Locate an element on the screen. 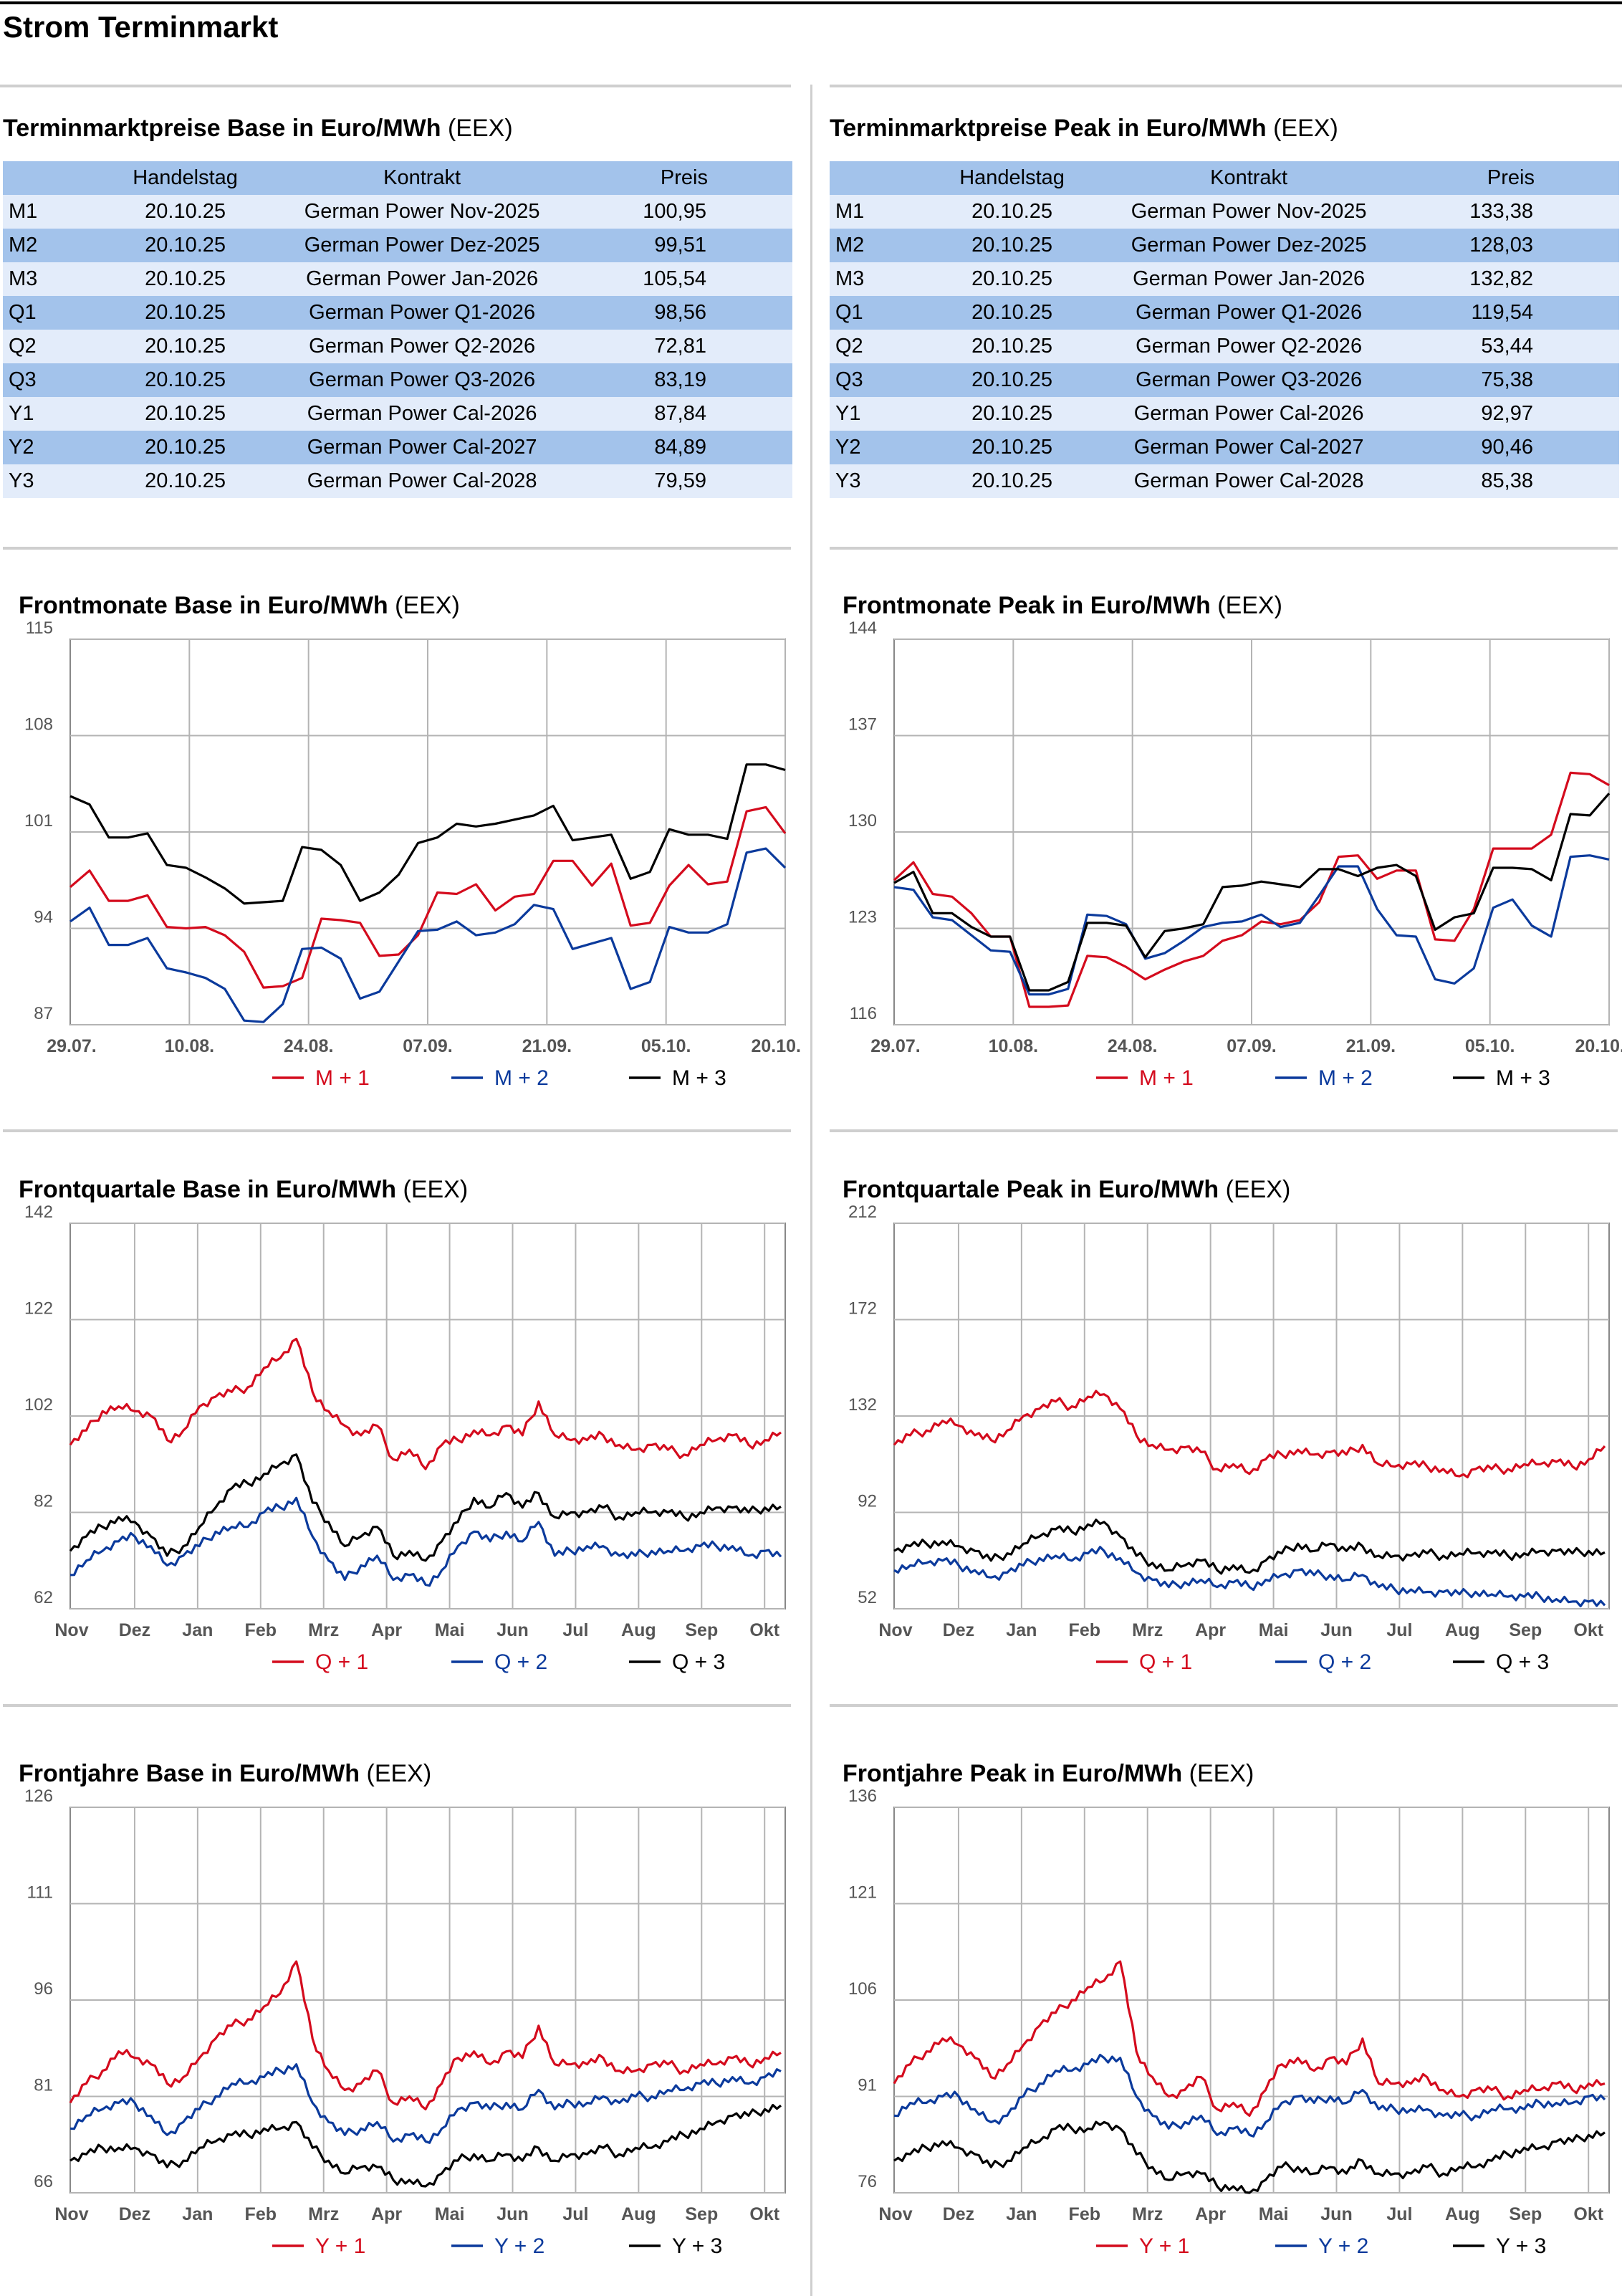 Image resolution: width=1622 pixels, height=2296 pixels. chart-title: Frontquartale Peak in Euro/MWh (EEX) is located at coordinates (1066, 1189).